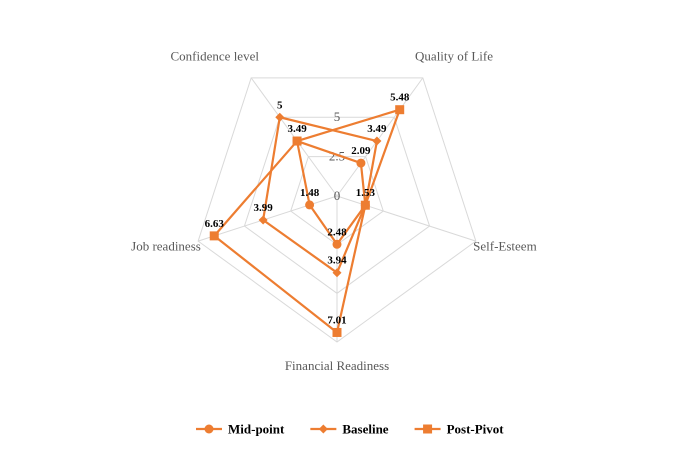  Describe the element at coordinates (337, 365) in the screenshot. I see `category-label: Financial Readiness` at that location.